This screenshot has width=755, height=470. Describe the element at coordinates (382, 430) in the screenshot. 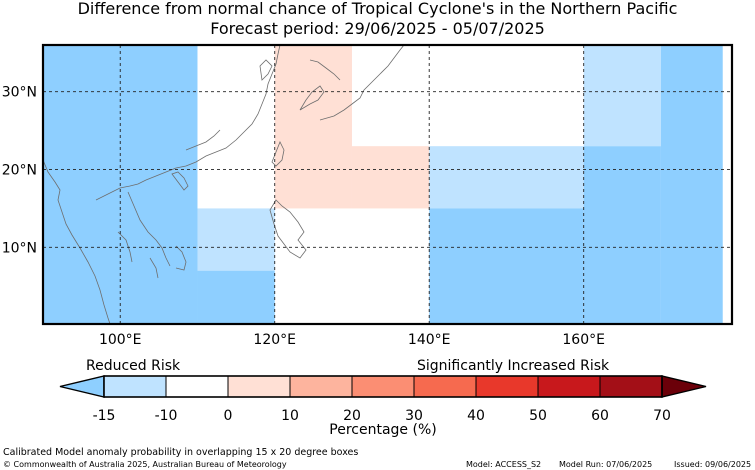

I see `colorbar-axis-label: Percentage (%)` at that location.